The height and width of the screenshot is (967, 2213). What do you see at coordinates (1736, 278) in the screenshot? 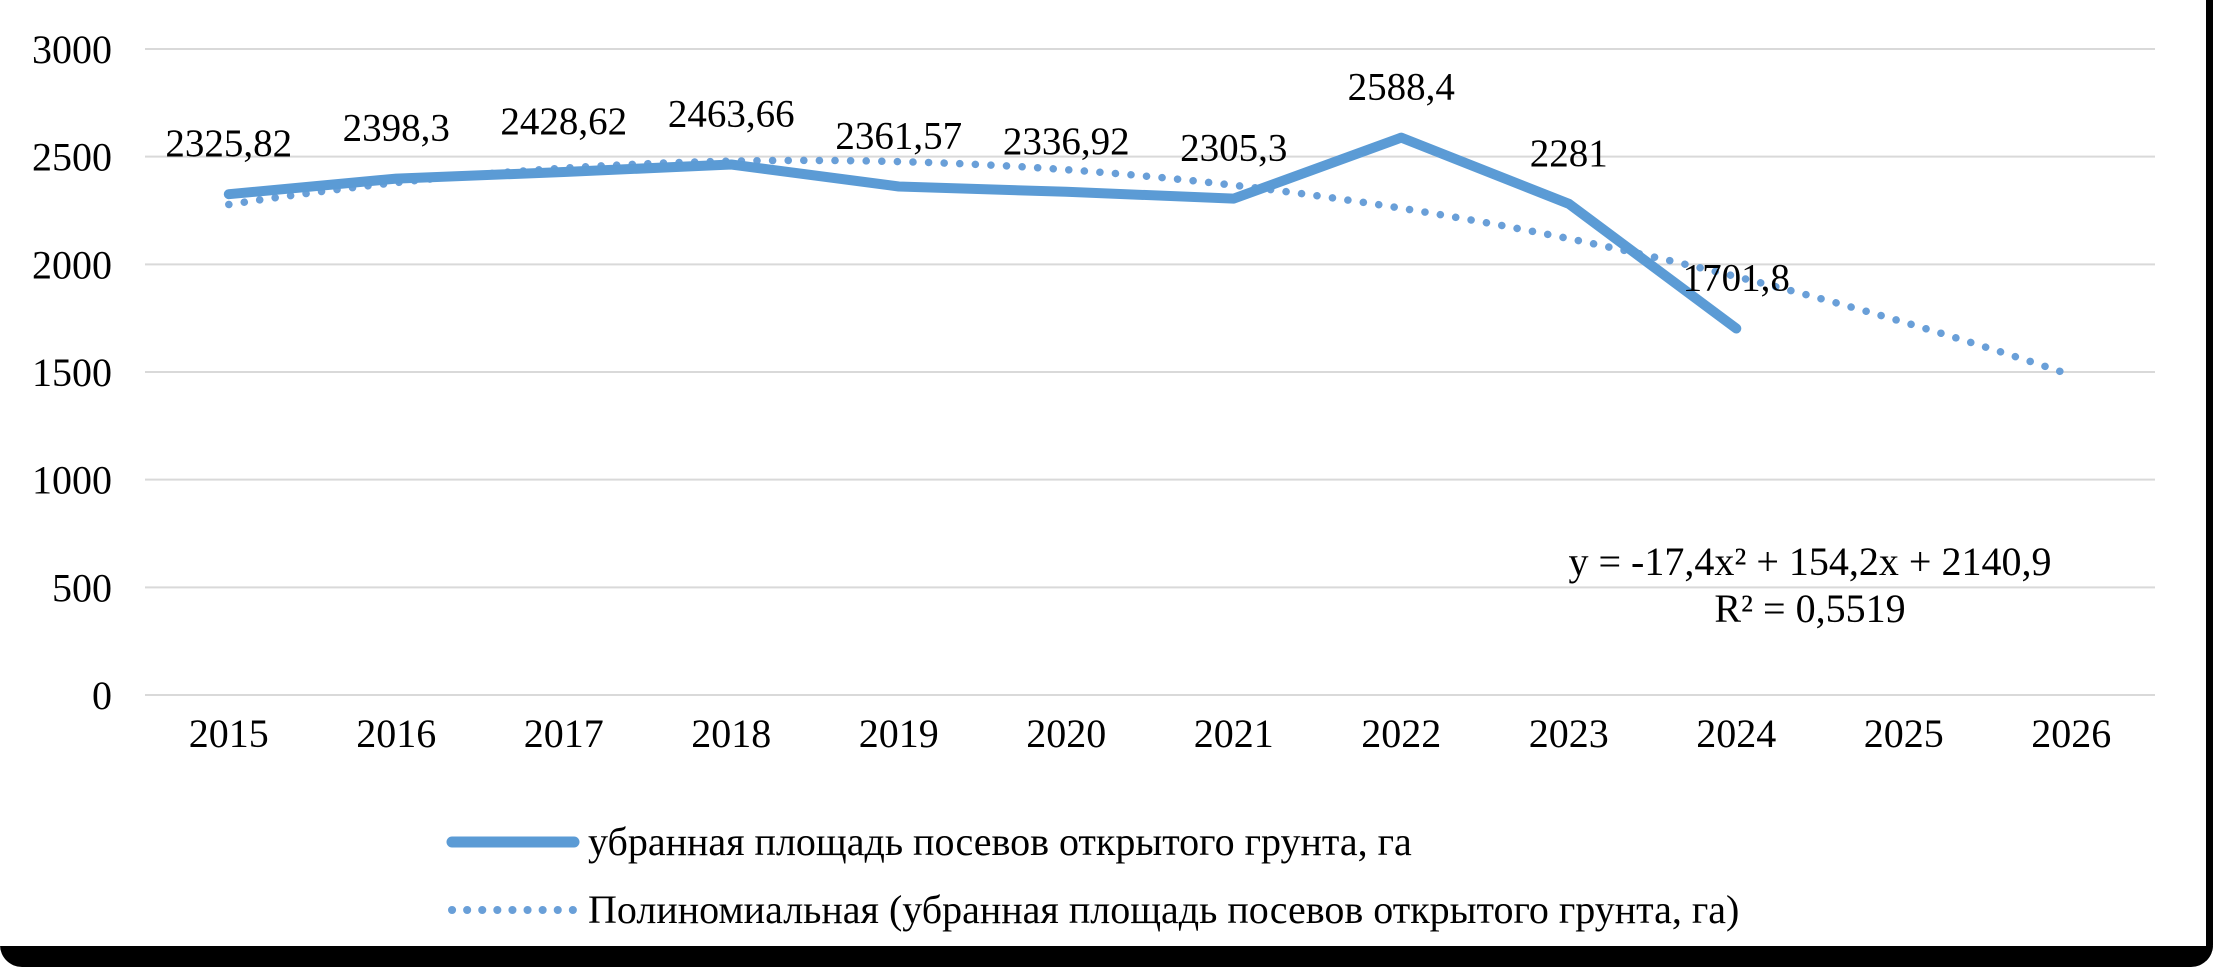
I see `data-label: 1701,8` at bounding box center [1736, 278].